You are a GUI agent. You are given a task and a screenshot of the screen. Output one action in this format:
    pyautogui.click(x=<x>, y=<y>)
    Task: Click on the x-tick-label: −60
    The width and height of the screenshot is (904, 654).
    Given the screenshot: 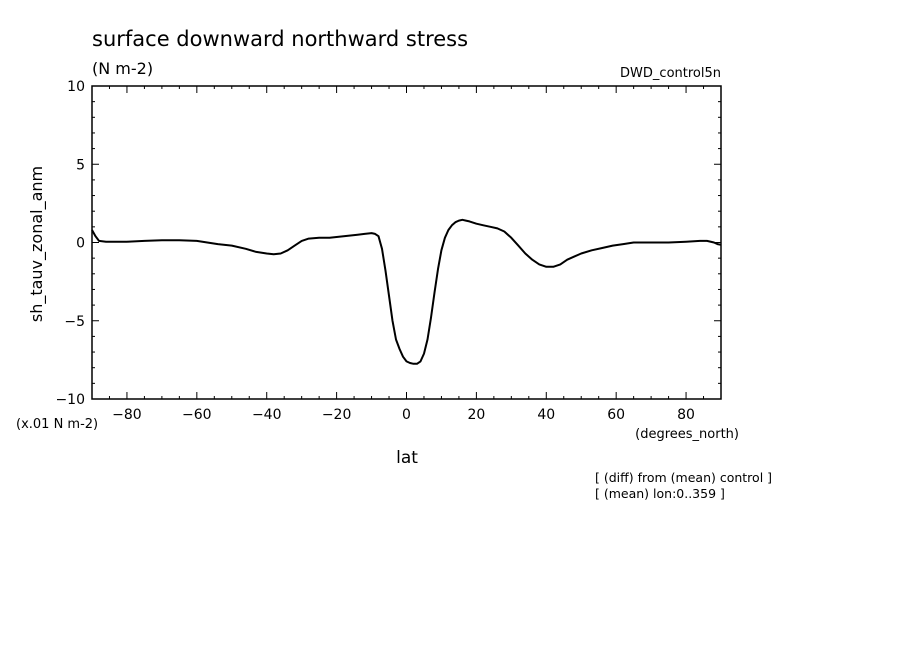 What is the action you would take?
    pyautogui.click(x=197, y=415)
    